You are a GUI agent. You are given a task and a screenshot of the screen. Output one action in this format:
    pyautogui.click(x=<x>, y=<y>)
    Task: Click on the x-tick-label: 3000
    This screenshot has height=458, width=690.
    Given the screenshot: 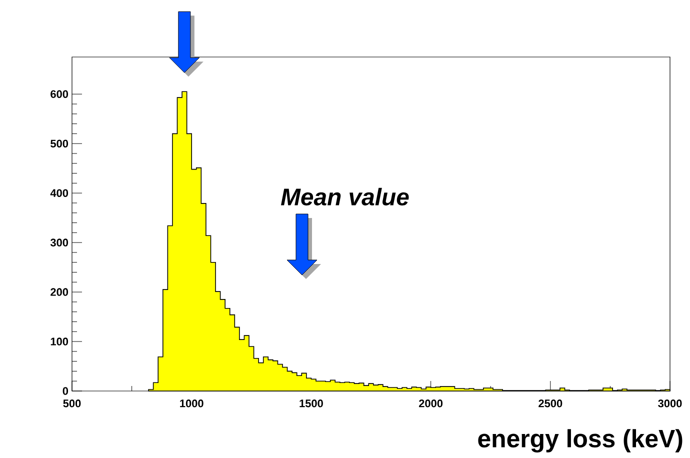 What is the action you would take?
    pyautogui.click(x=670, y=404)
    